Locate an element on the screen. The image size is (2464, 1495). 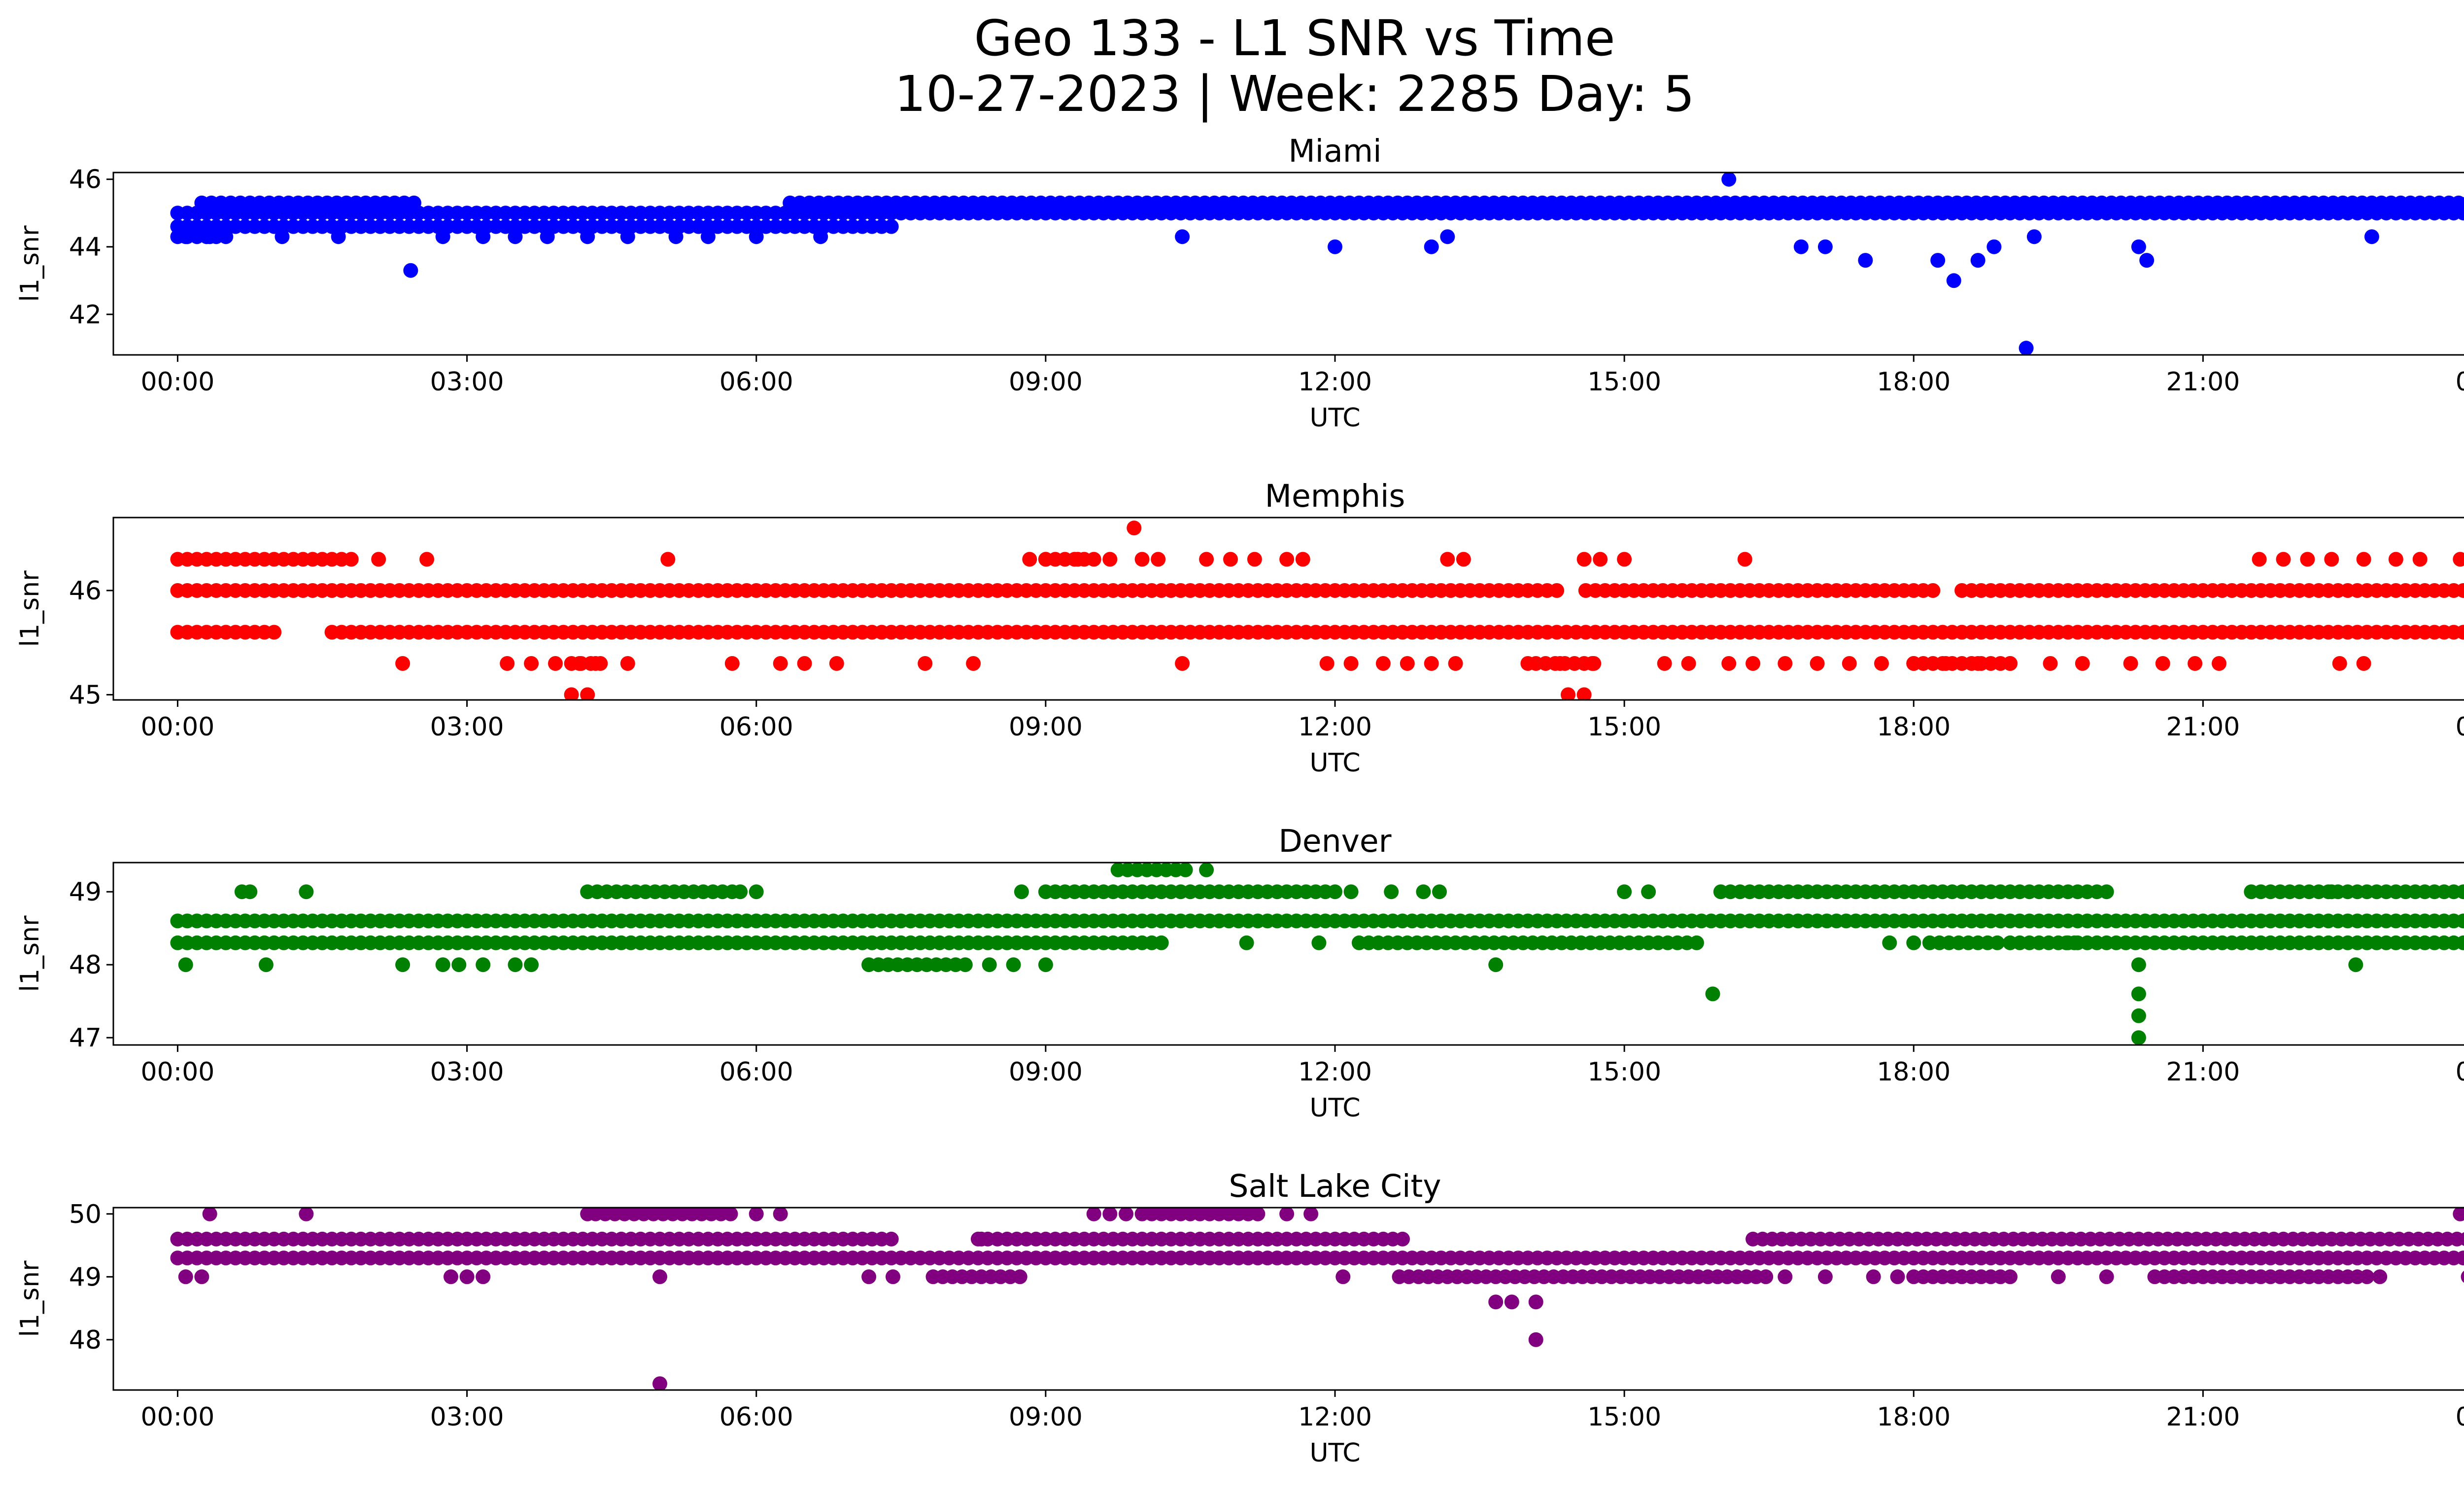
y-tick-label: 48 is located at coordinates (85, 1340).